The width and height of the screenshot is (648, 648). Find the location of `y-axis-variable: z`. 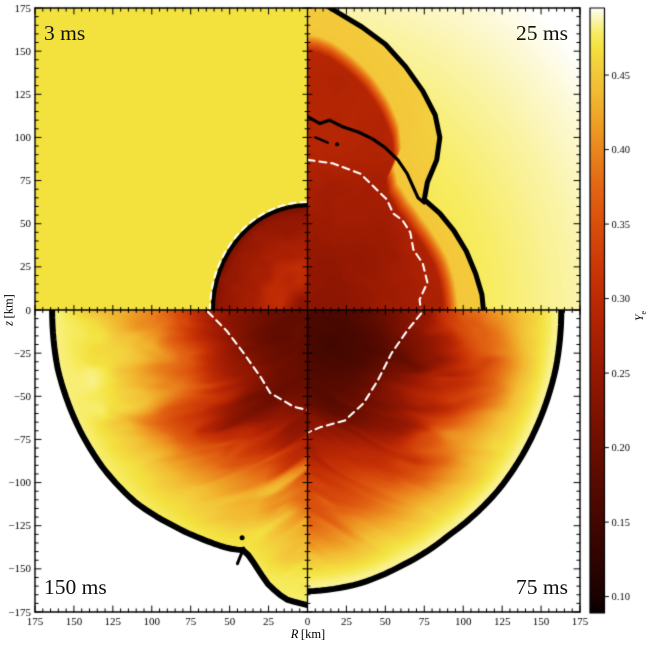

y-axis-variable: z is located at coordinates (8, 323).